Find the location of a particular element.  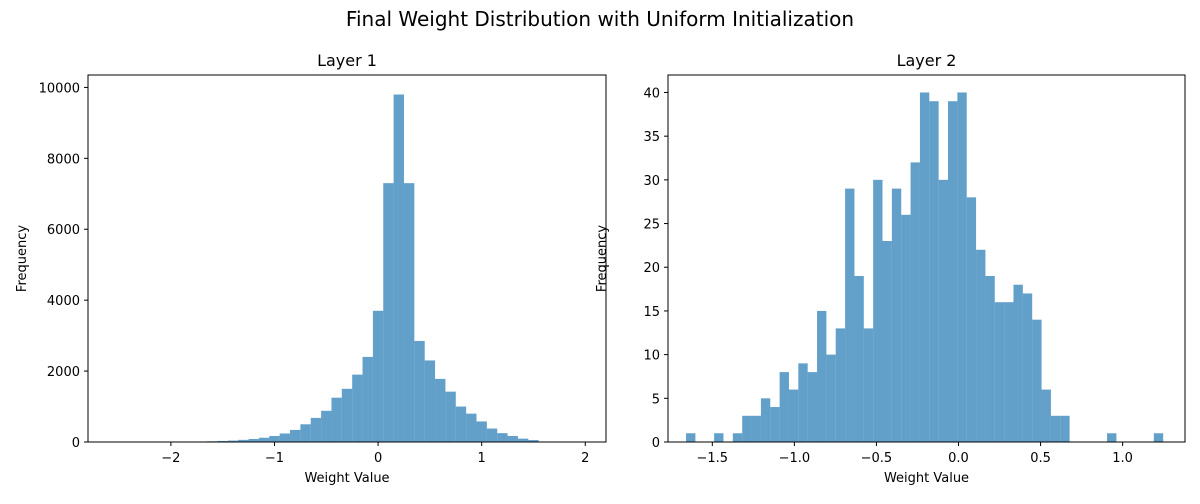

layer-1-y-tick-label: 2000 is located at coordinates (63, 372).